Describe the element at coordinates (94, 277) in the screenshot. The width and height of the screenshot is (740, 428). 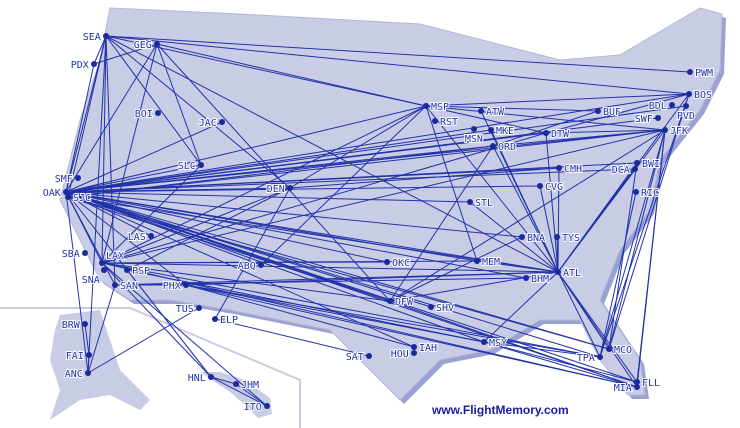
I see `airport-sna: SNA` at that location.